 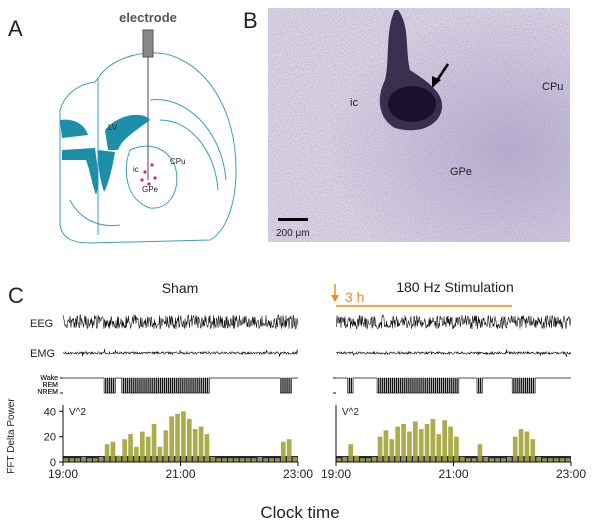 I want to click on baseline-band, so click(x=180, y=459).